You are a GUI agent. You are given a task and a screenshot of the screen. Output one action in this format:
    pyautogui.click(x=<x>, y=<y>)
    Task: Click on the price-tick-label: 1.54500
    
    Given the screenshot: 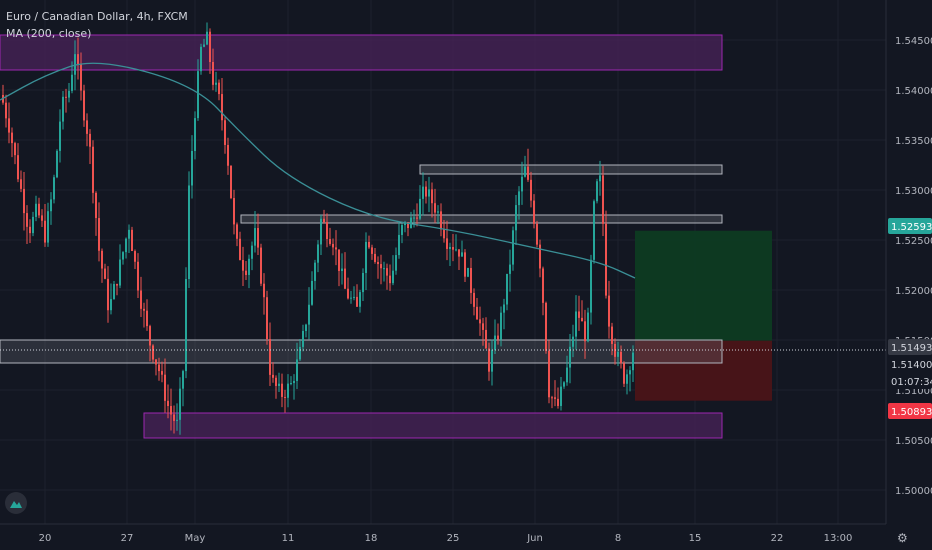 What is the action you would take?
    pyautogui.click(x=913, y=41)
    